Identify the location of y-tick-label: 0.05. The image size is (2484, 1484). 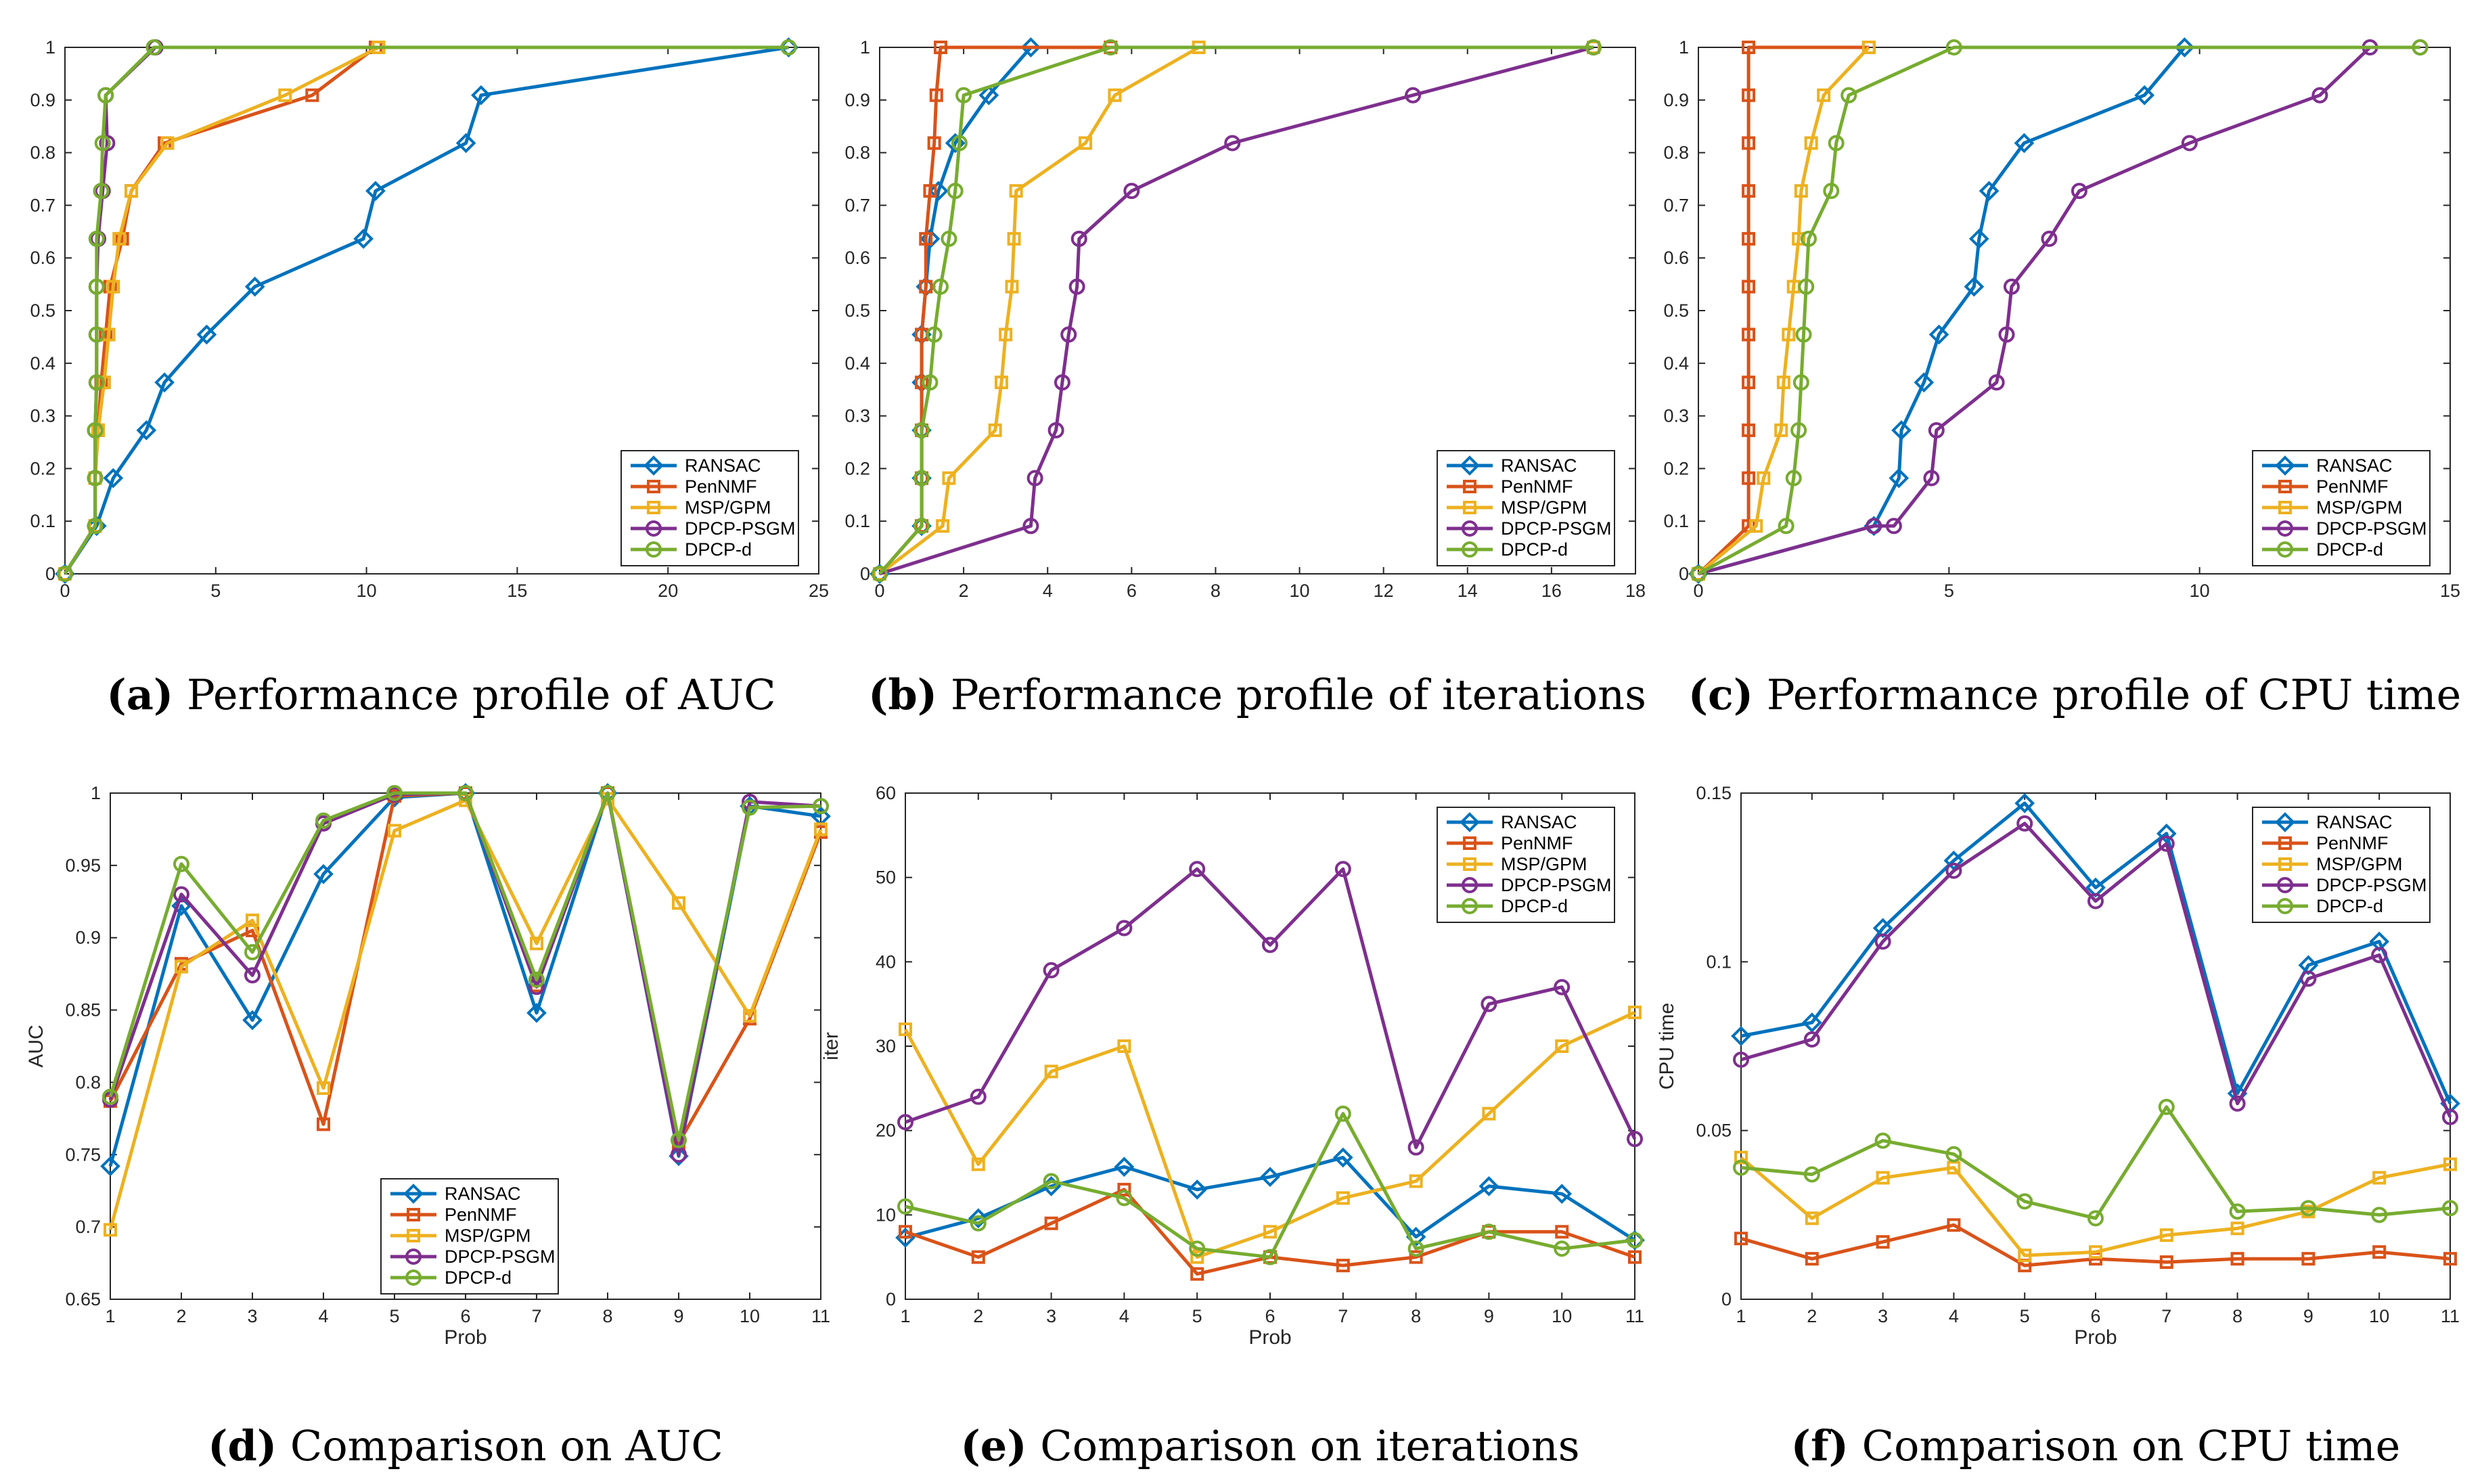
(1714, 1131).